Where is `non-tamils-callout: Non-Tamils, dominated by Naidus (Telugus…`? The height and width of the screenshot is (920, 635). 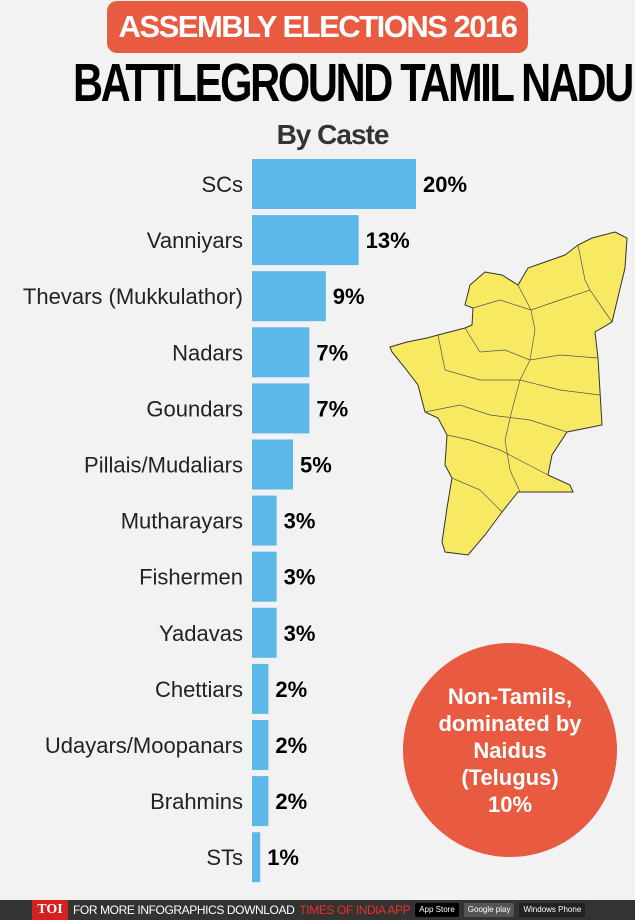
non-tamils-callout: Non-Tamils, dominated by Naidus (Telugus… is located at coordinates (510, 750).